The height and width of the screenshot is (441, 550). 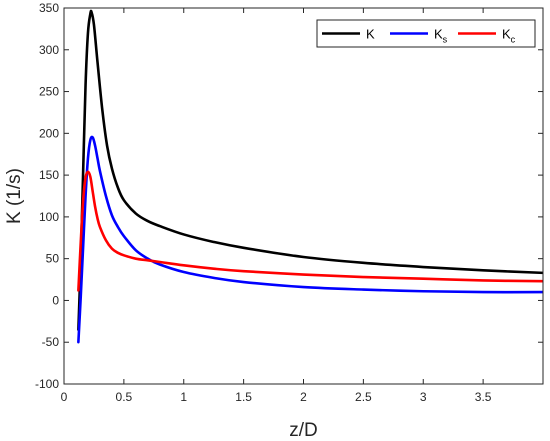 What do you see at coordinates (49, 8) in the screenshot?
I see `y-tick-label: 350` at bounding box center [49, 8].